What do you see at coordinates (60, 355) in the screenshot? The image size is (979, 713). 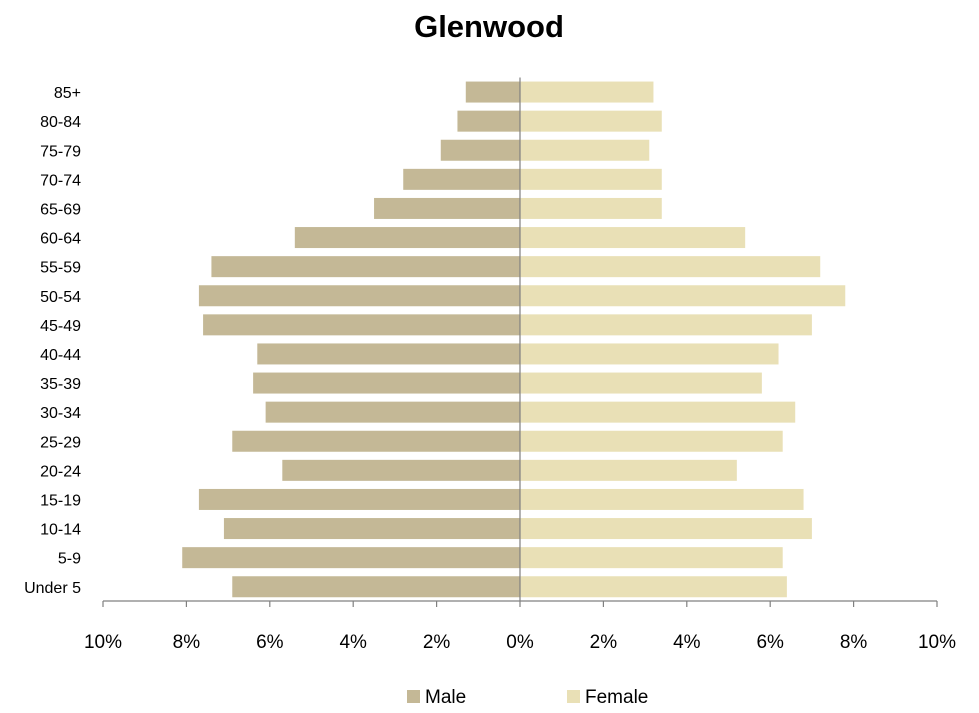 I see `category-label: 40-44` at bounding box center [60, 355].